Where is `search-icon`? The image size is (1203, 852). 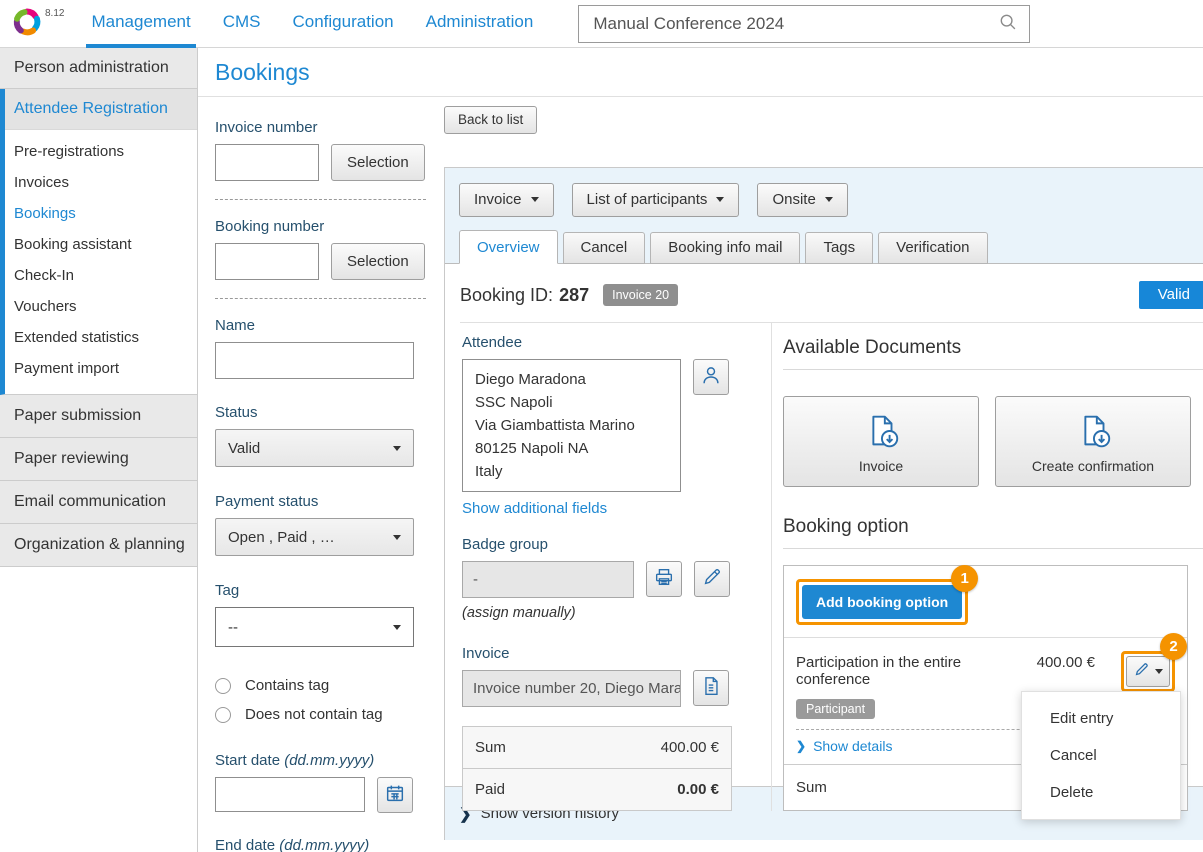 search-icon is located at coordinates (1008, 24).